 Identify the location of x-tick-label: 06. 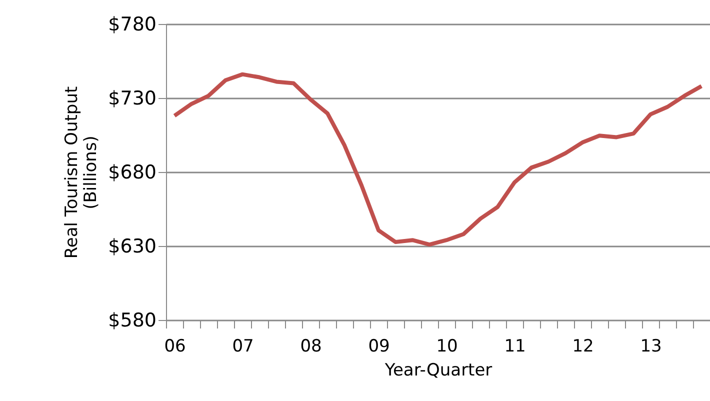
(175, 346).